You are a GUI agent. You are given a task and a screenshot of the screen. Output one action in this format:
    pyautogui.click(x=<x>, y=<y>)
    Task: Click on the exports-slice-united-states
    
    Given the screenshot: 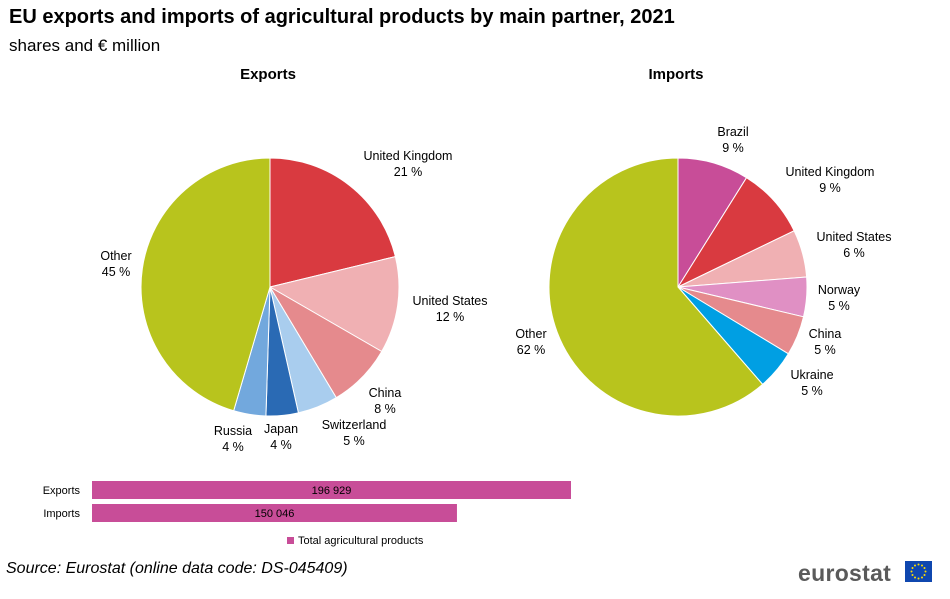 What is the action you would take?
    pyautogui.click(x=334, y=304)
    